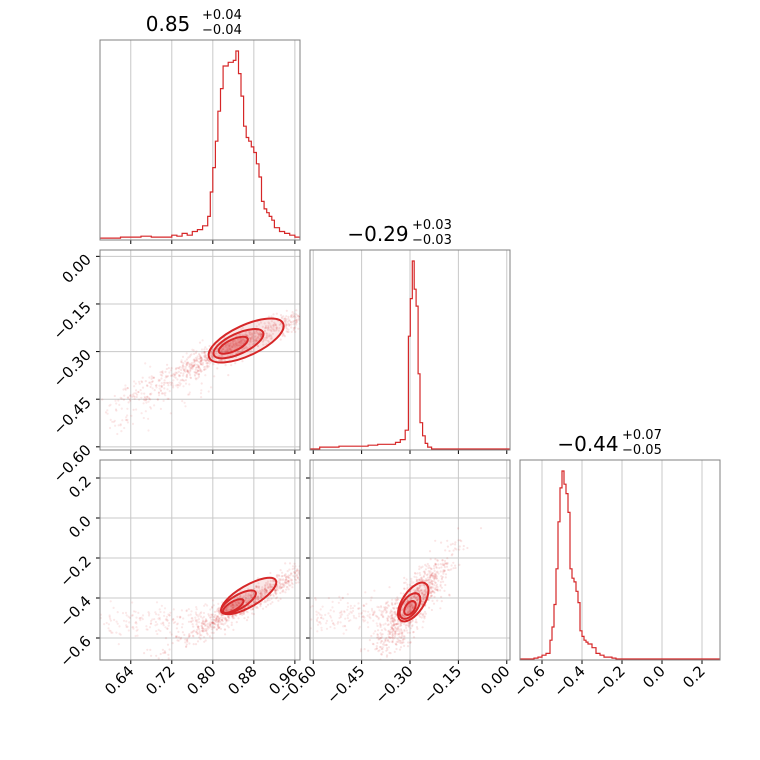 The image size is (760, 760). I want to click on scatter-points, so click(211, 368).